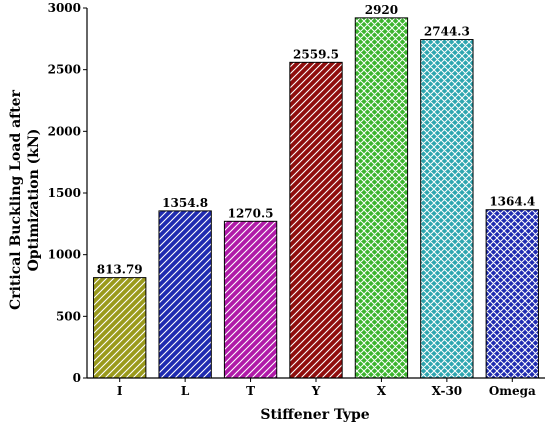 This screenshot has width=550, height=430. Describe the element at coordinates (120, 270) in the screenshot. I see `data-label-i: 813.79` at that location.